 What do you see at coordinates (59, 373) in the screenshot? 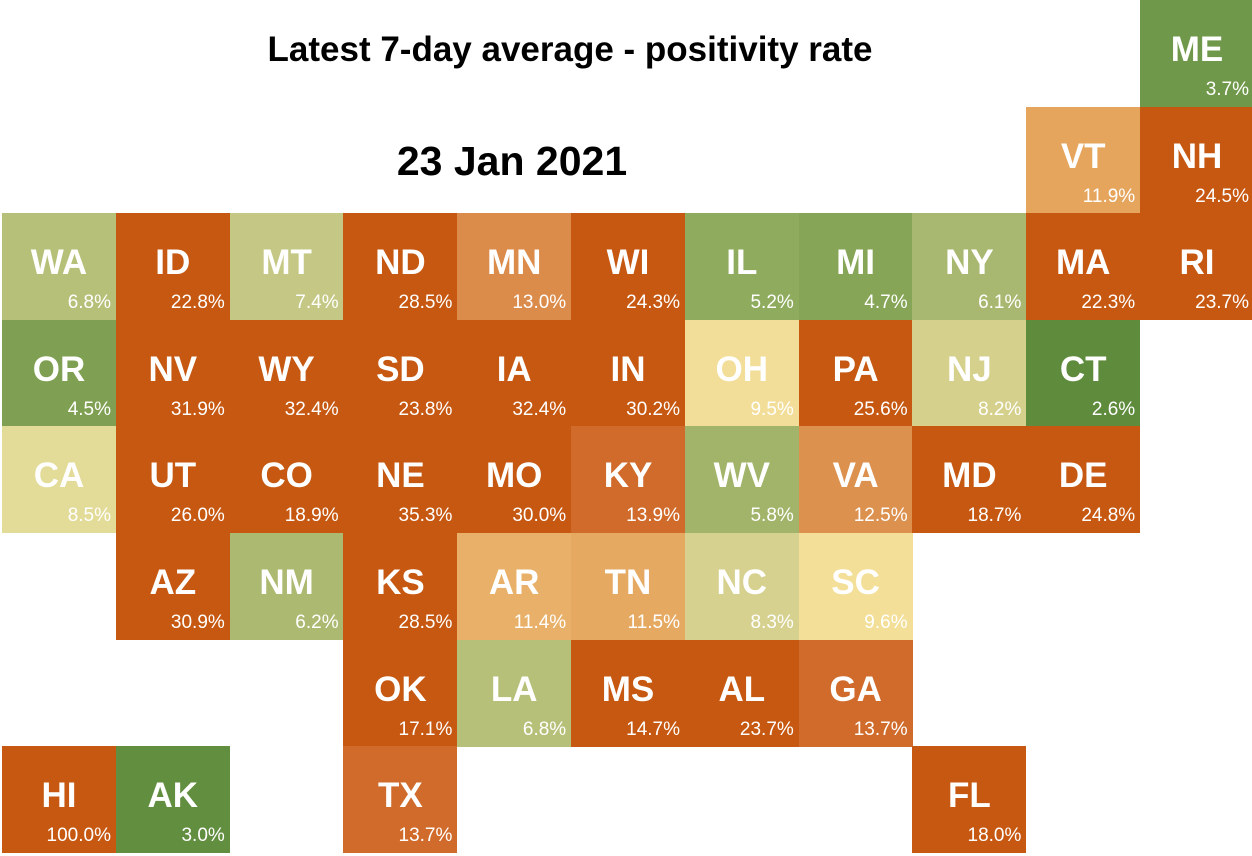
I see `tile-or: OR 4.5%` at bounding box center [59, 373].